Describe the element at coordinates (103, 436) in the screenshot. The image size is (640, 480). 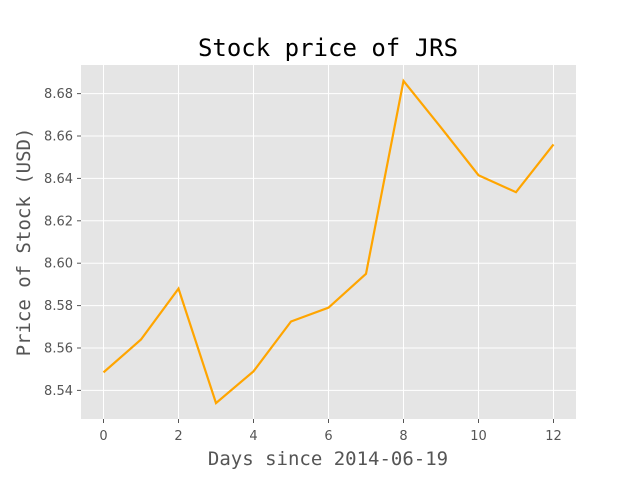
I see `x-tick-label-0: 0` at that location.